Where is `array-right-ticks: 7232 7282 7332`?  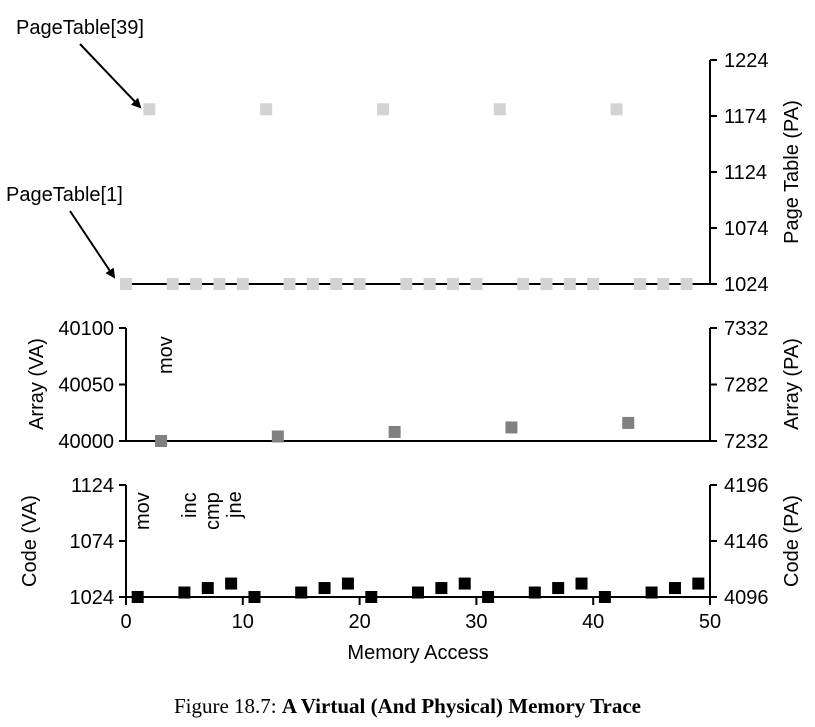
array-right-ticks: 7232 7282 7332 is located at coordinates (739, 385).